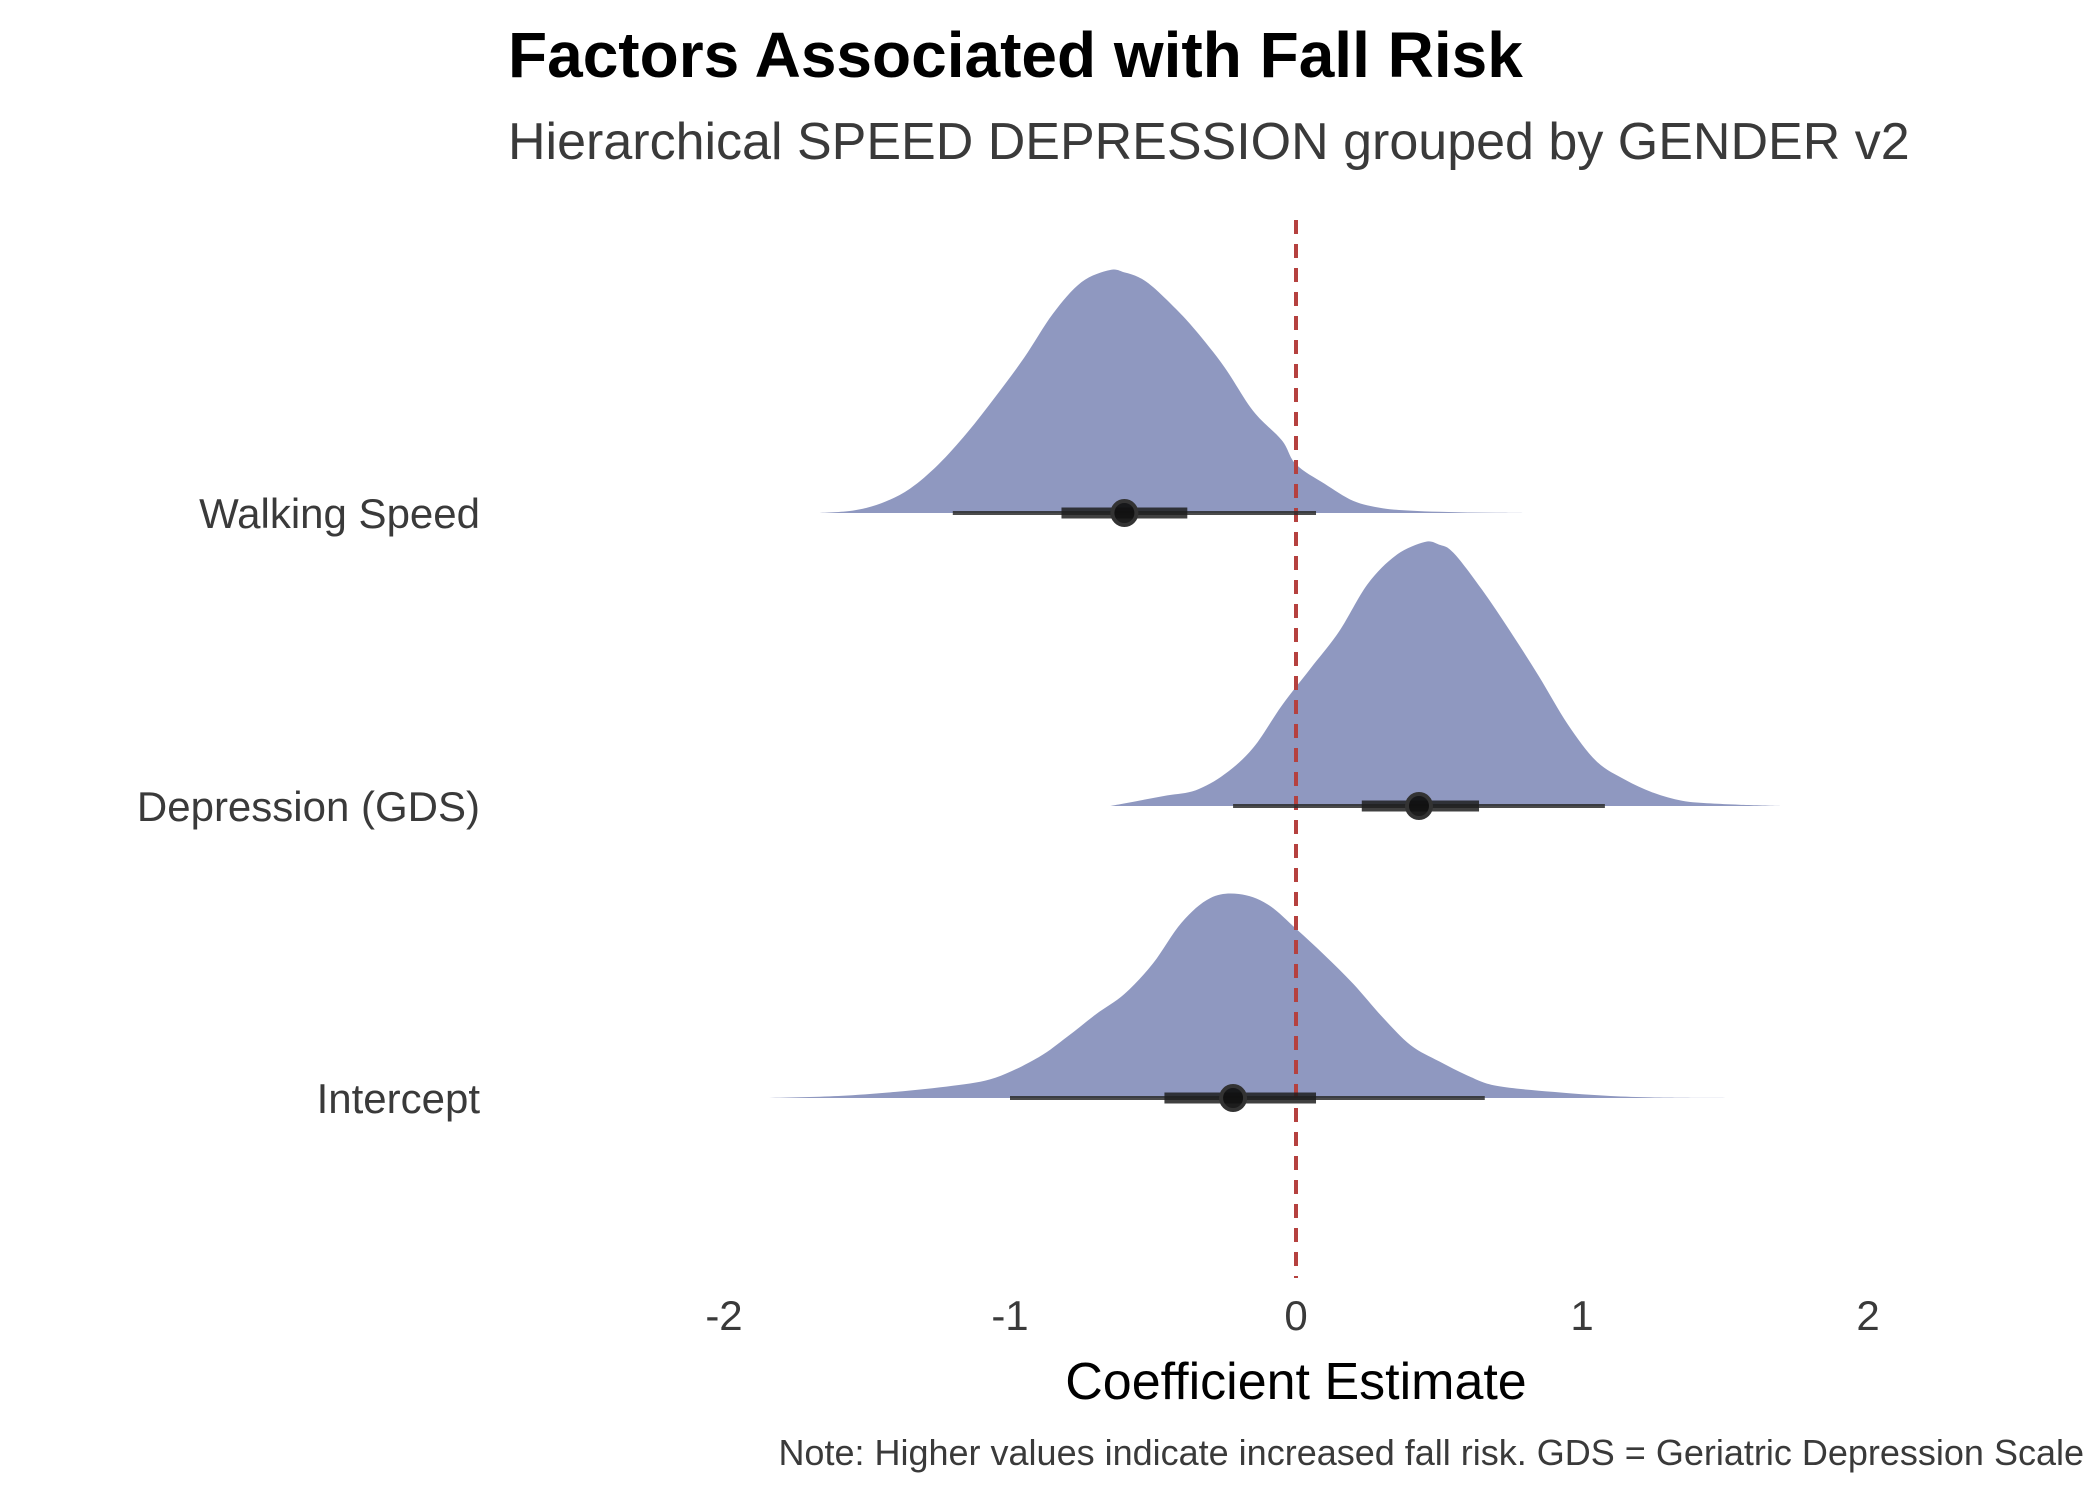 This screenshot has width=2100, height=1500. I want to click on density-depression-gds, so click(1446, 673).